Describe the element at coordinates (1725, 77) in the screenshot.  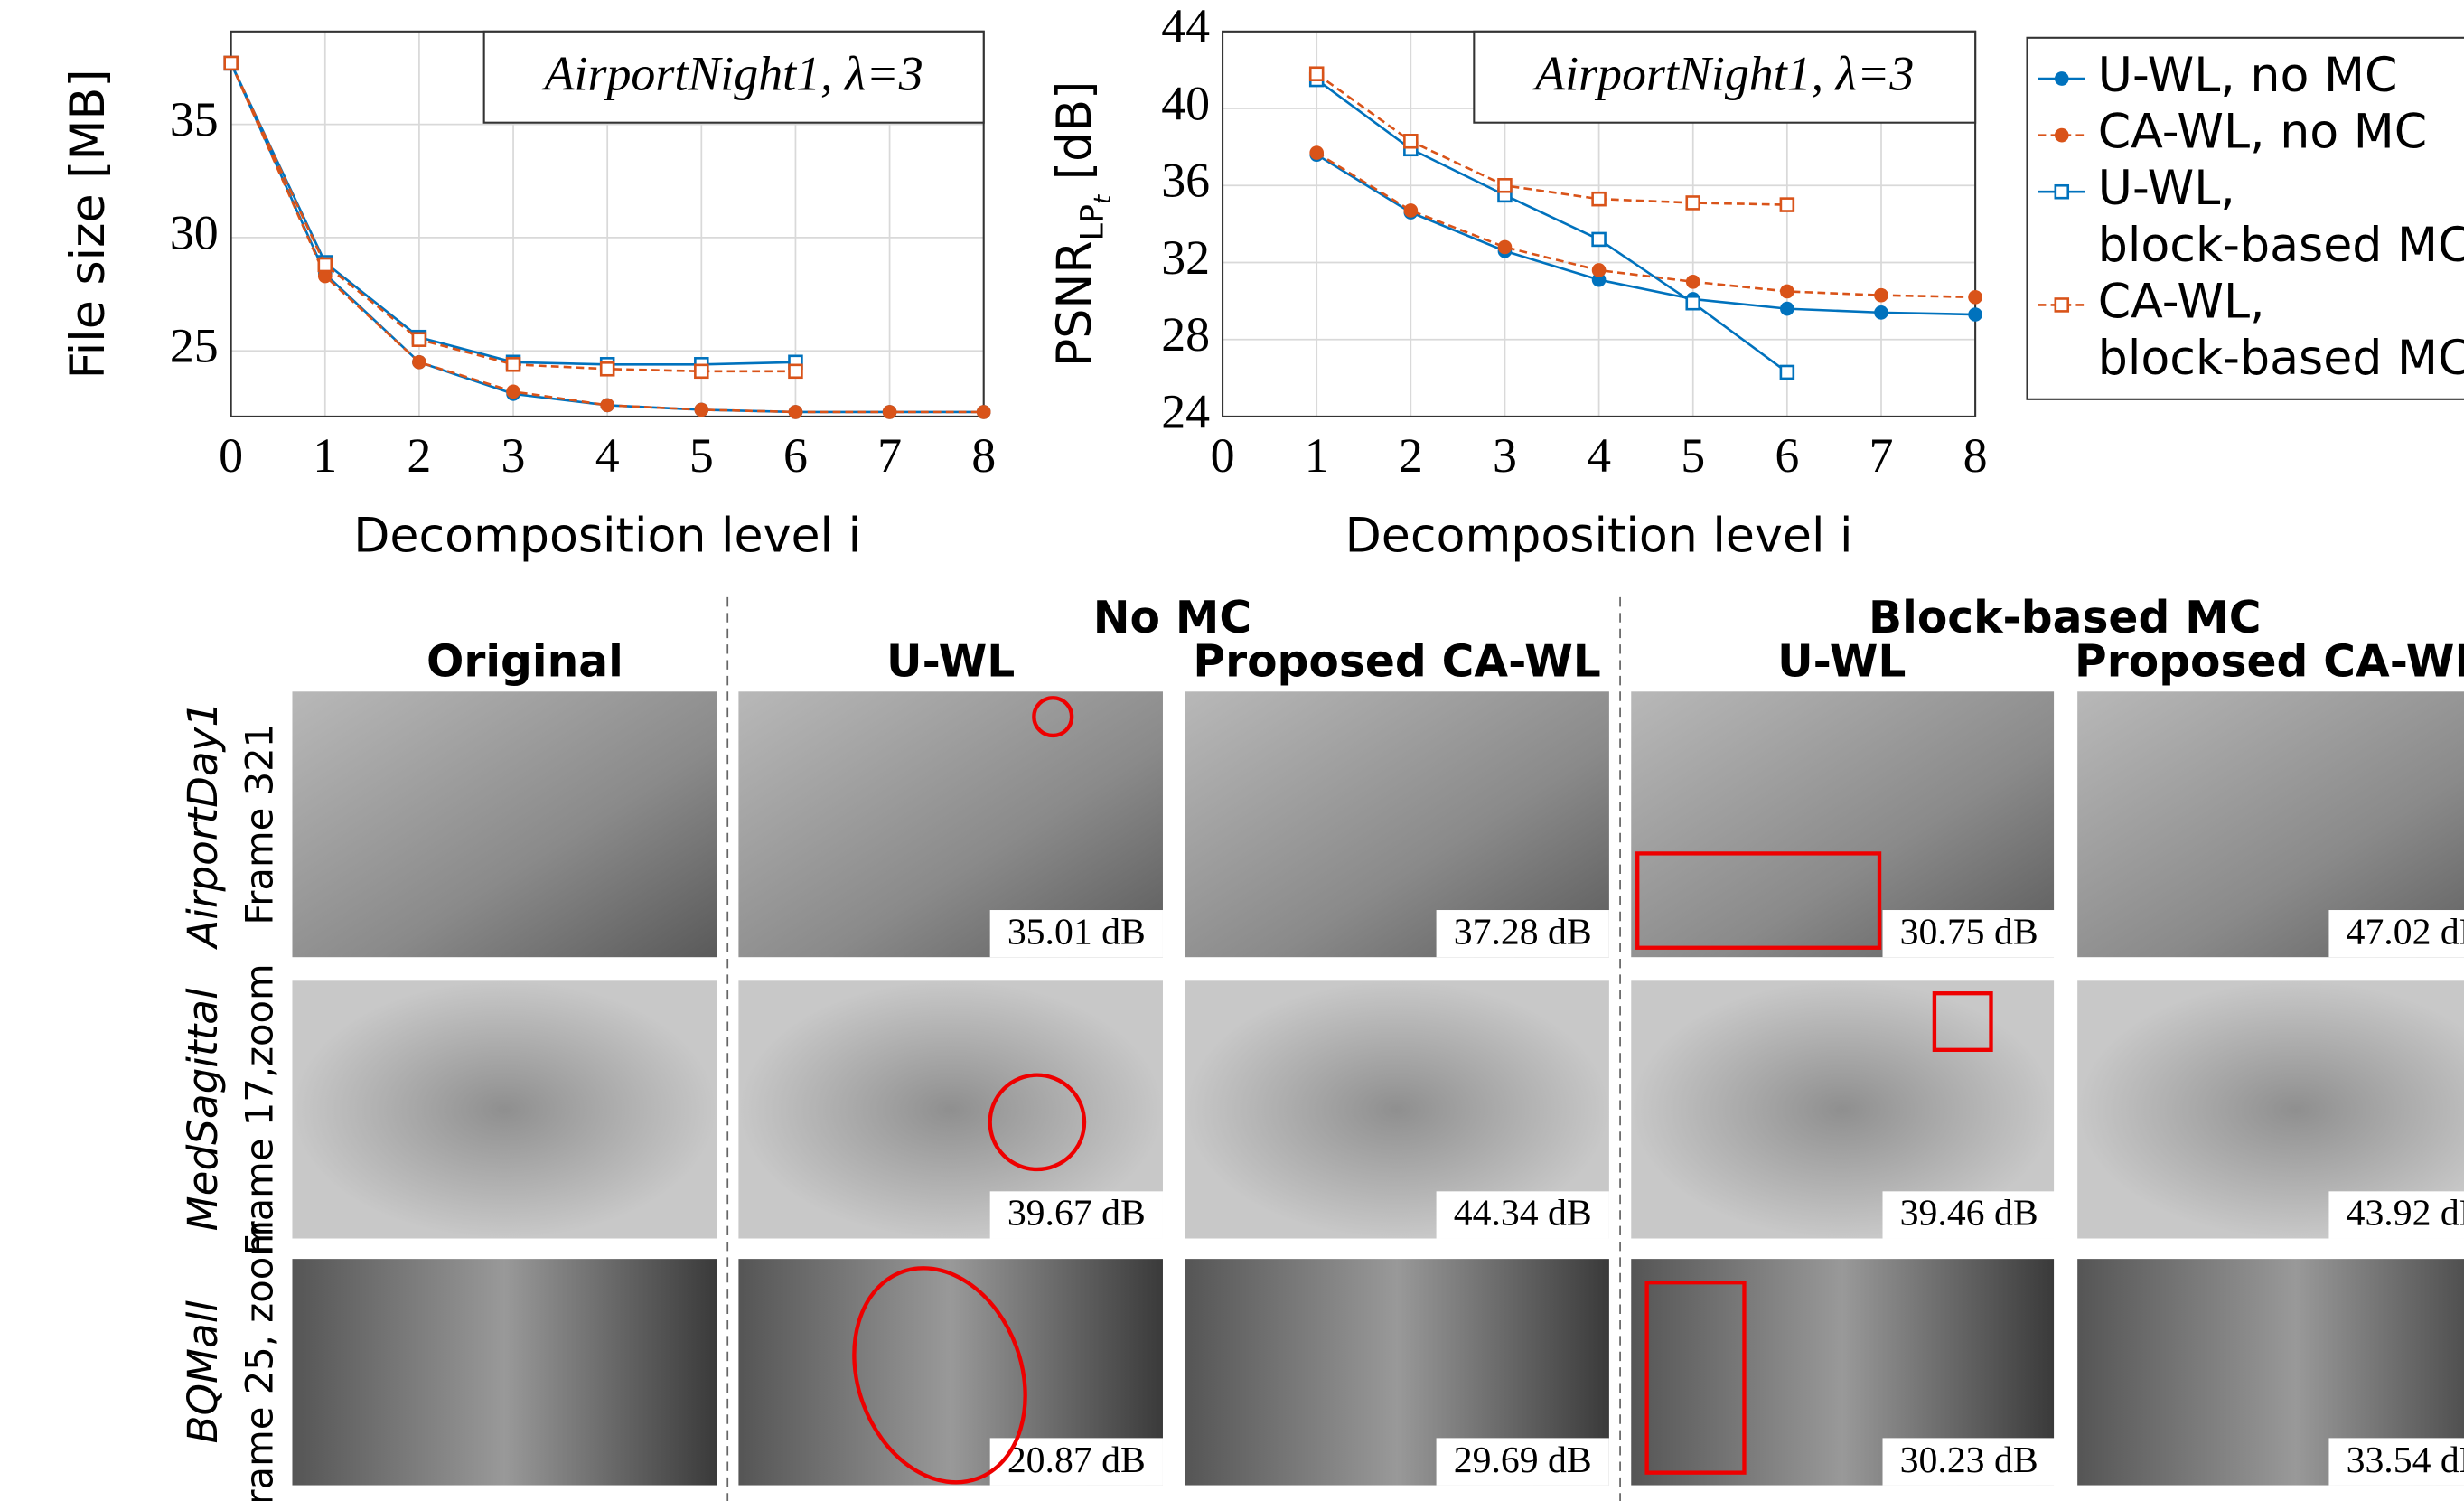
I see `annotation-box` at that location.